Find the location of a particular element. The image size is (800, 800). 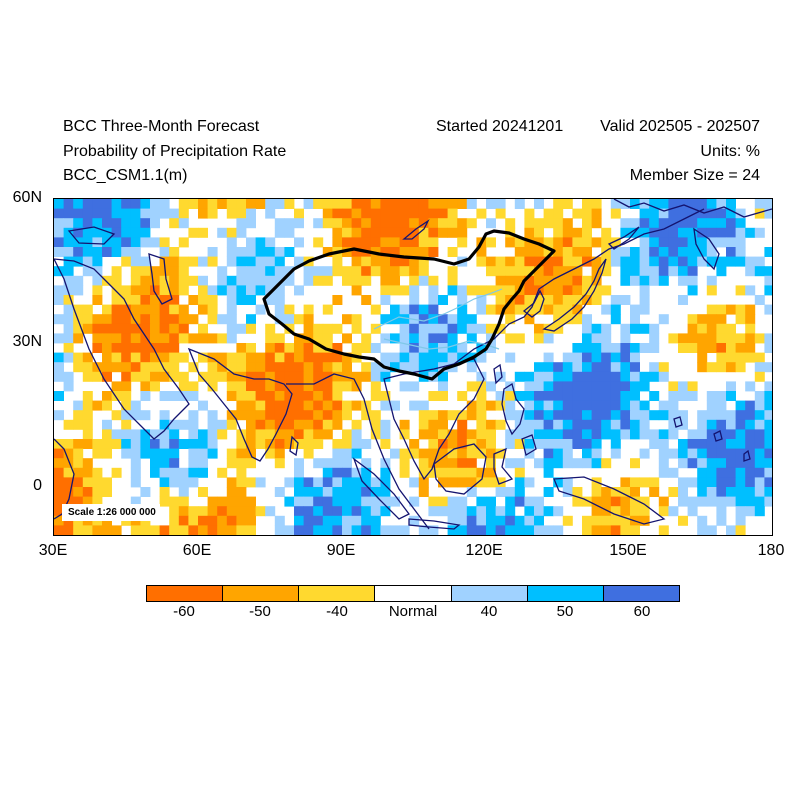

legend-label-50: 50 is located at coordinates (565, 611).